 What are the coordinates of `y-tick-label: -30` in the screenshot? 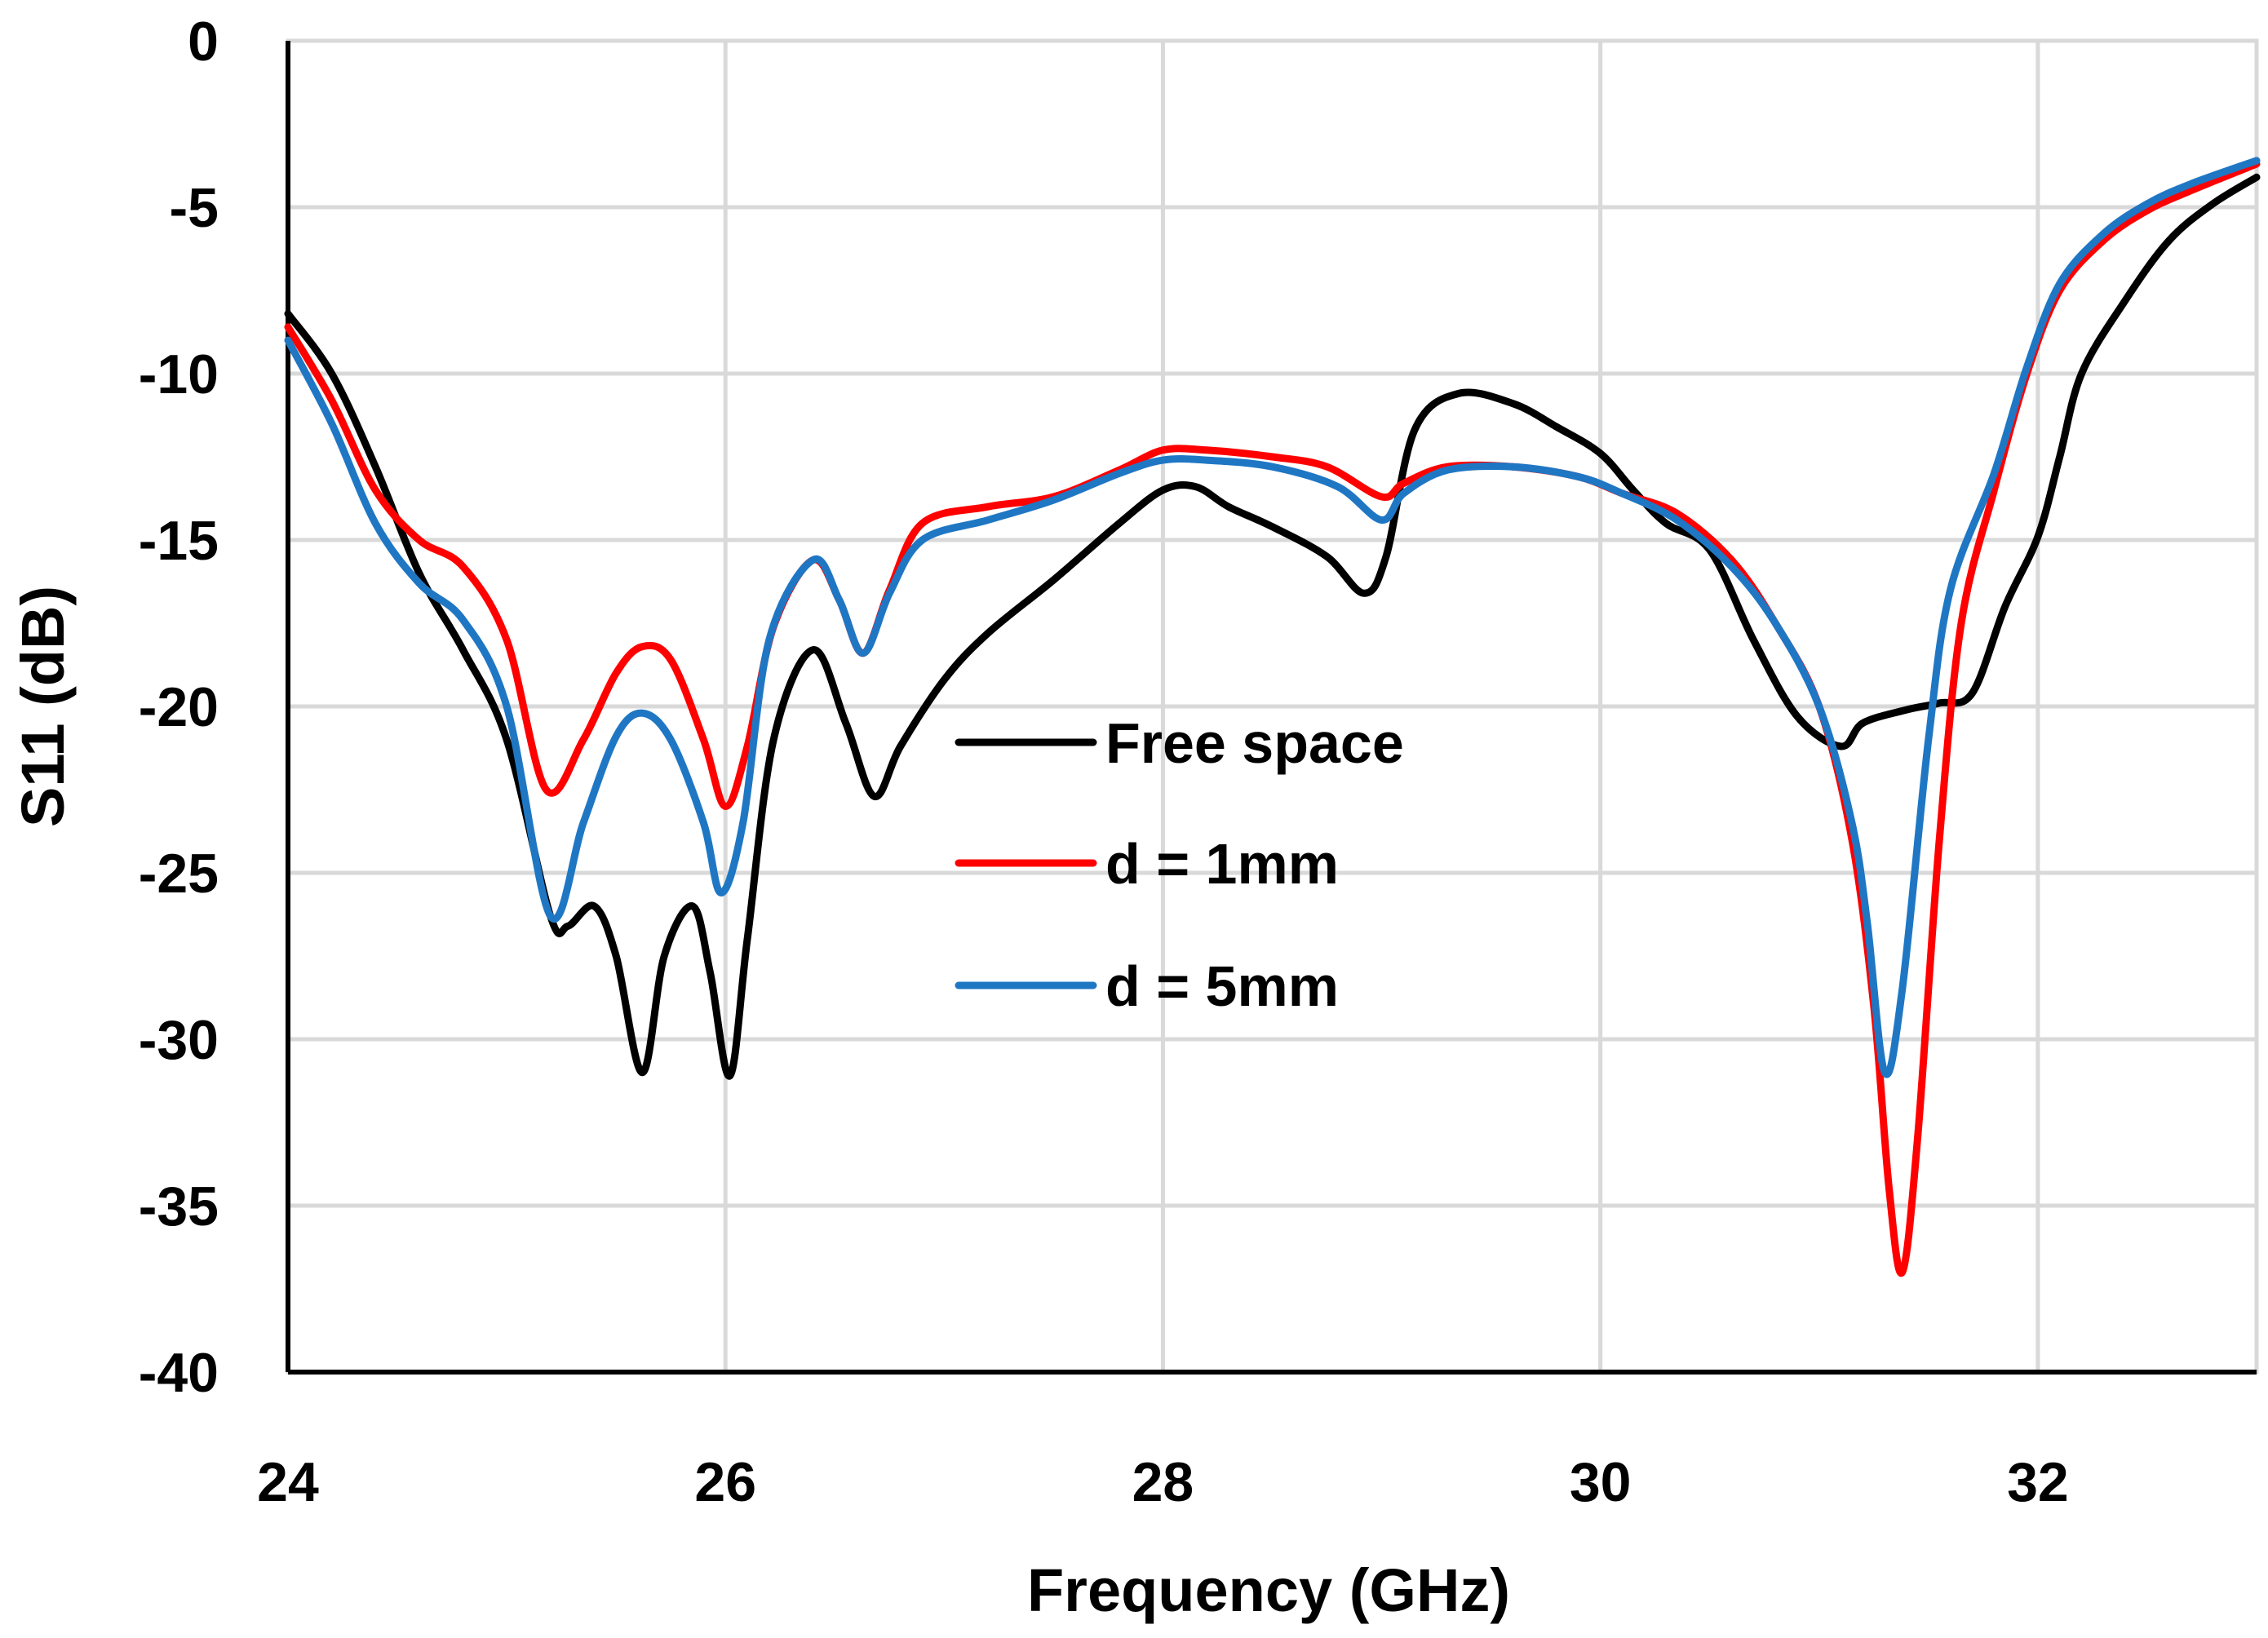 It's located at (179, 1040).